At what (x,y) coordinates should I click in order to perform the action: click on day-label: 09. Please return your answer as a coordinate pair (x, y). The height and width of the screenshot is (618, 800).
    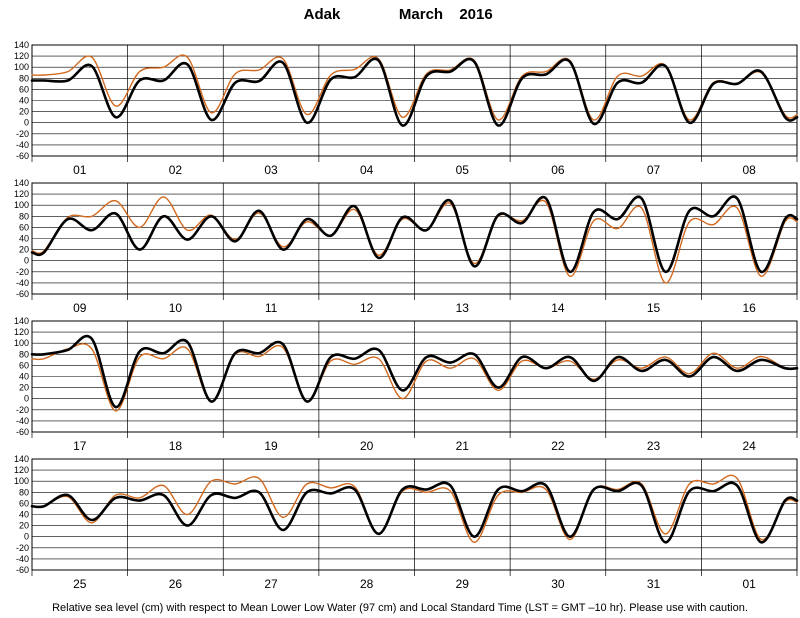
    Looking at the image, I should click on (80, 308).